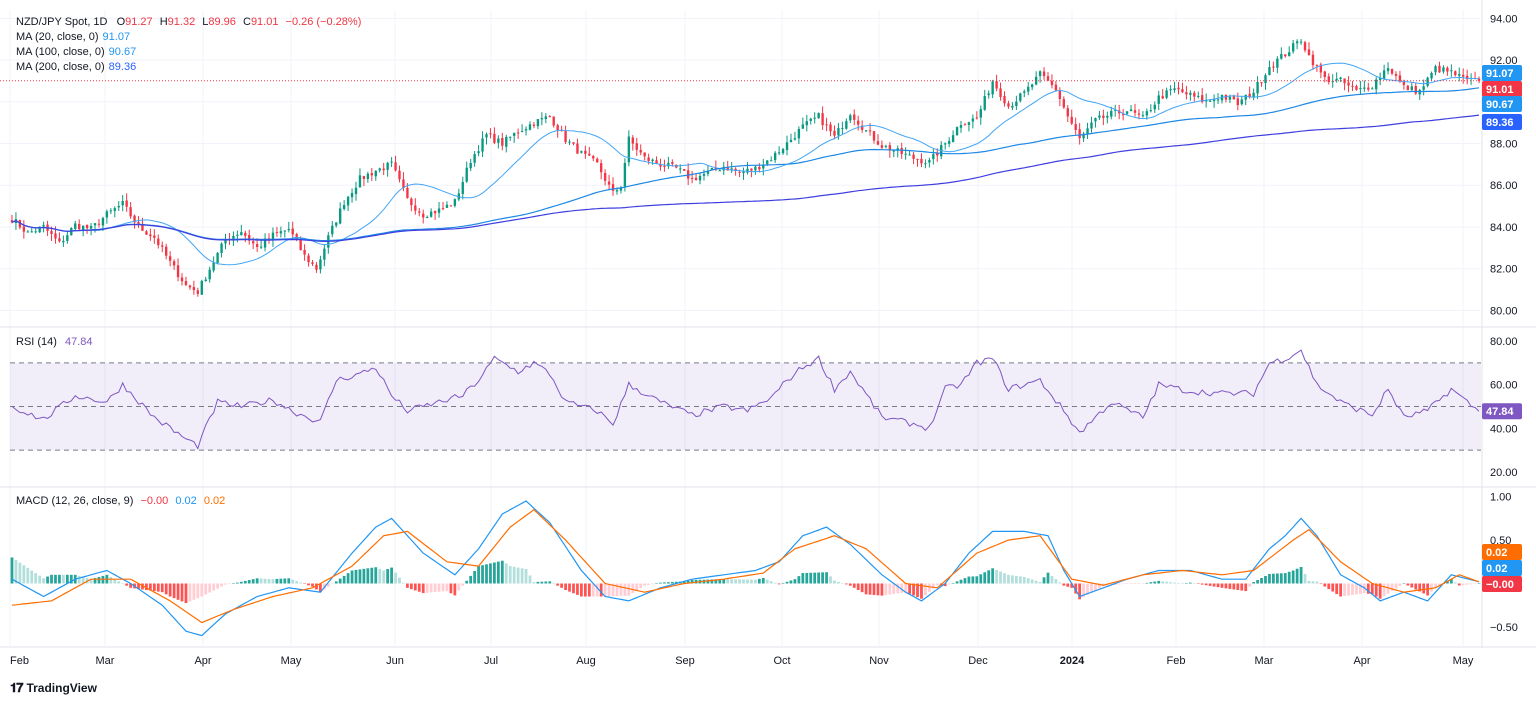 The width and height of the screenshot is (1536, 703). I want to click on rsi-pane, so click(745, 400).